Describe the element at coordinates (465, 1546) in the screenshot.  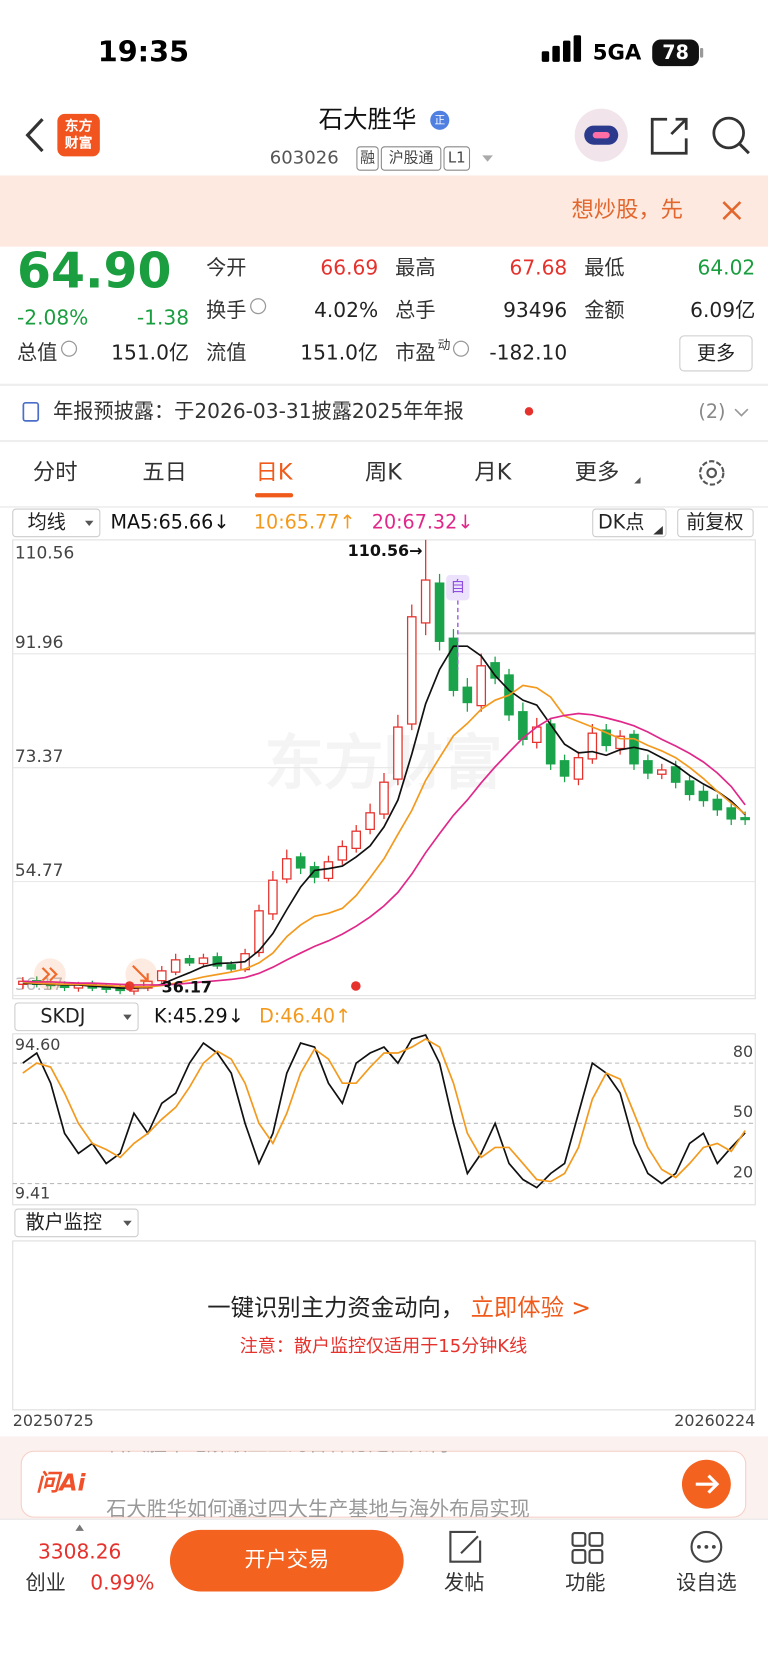
I see `post-icon` at that location.